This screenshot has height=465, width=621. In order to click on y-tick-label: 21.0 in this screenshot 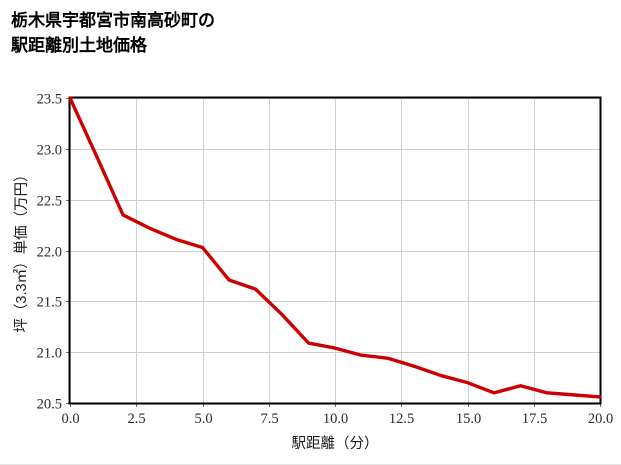, I will do `click(49, 354)`.